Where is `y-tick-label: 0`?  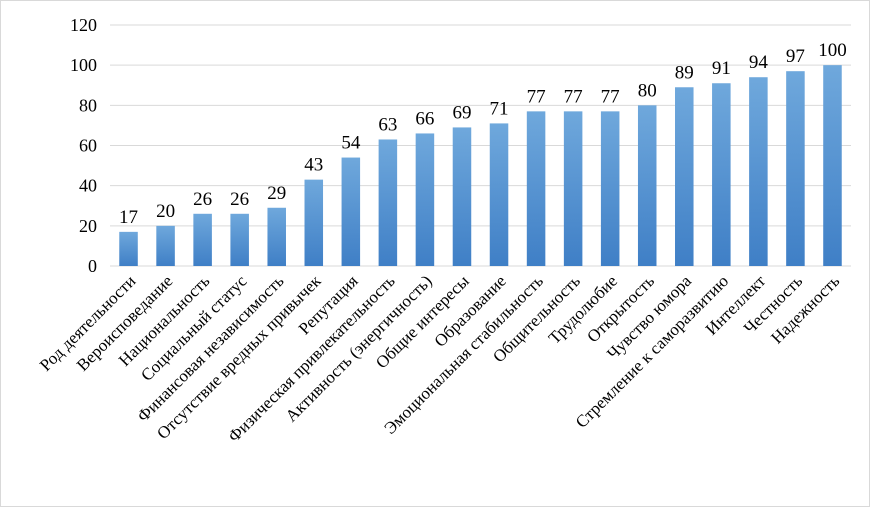
y-tick-label: 0 is located at coordinates (92, 266).